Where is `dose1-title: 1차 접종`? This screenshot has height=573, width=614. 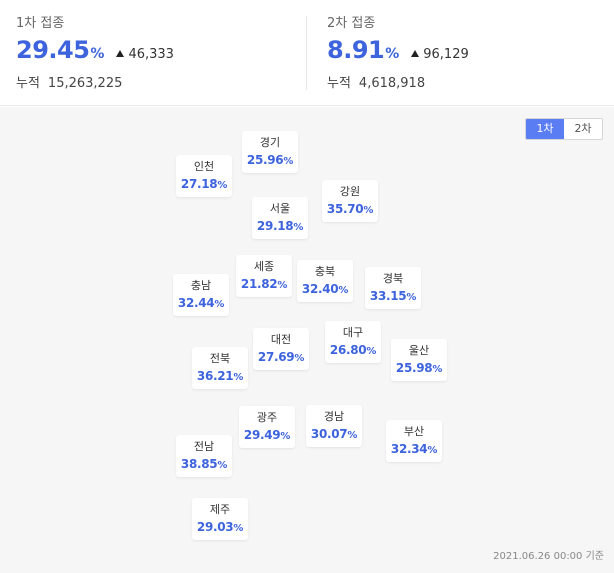
dose1-title: 1차 접종 is located at coordinates (40, 23).